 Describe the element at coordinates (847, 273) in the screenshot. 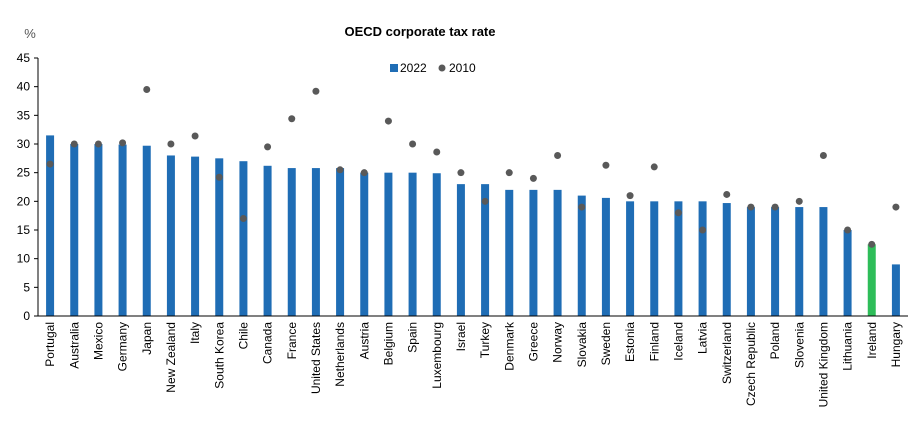

I see `bar-2022-lithuania` at that location.